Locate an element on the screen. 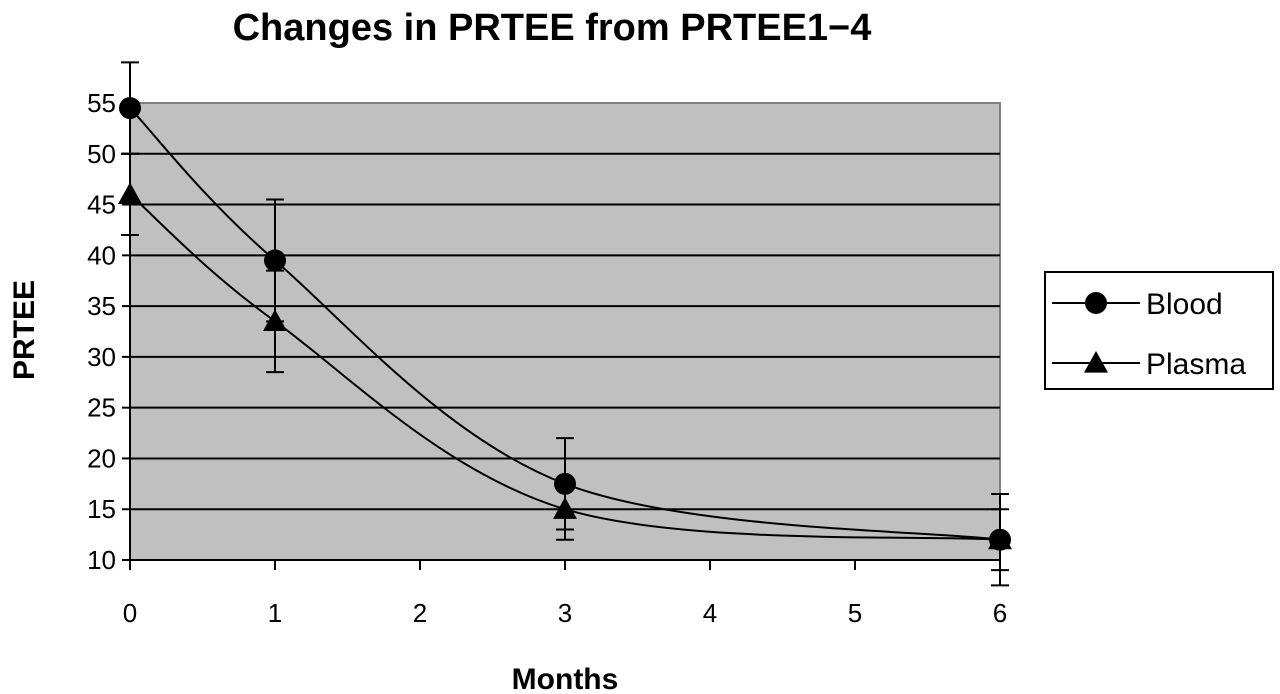 Image resolution: width=1280 pixels, height=694 pixels. x-tick-labels: 0 1 2 3 4 5 6 is located at coordinates (565, 594).